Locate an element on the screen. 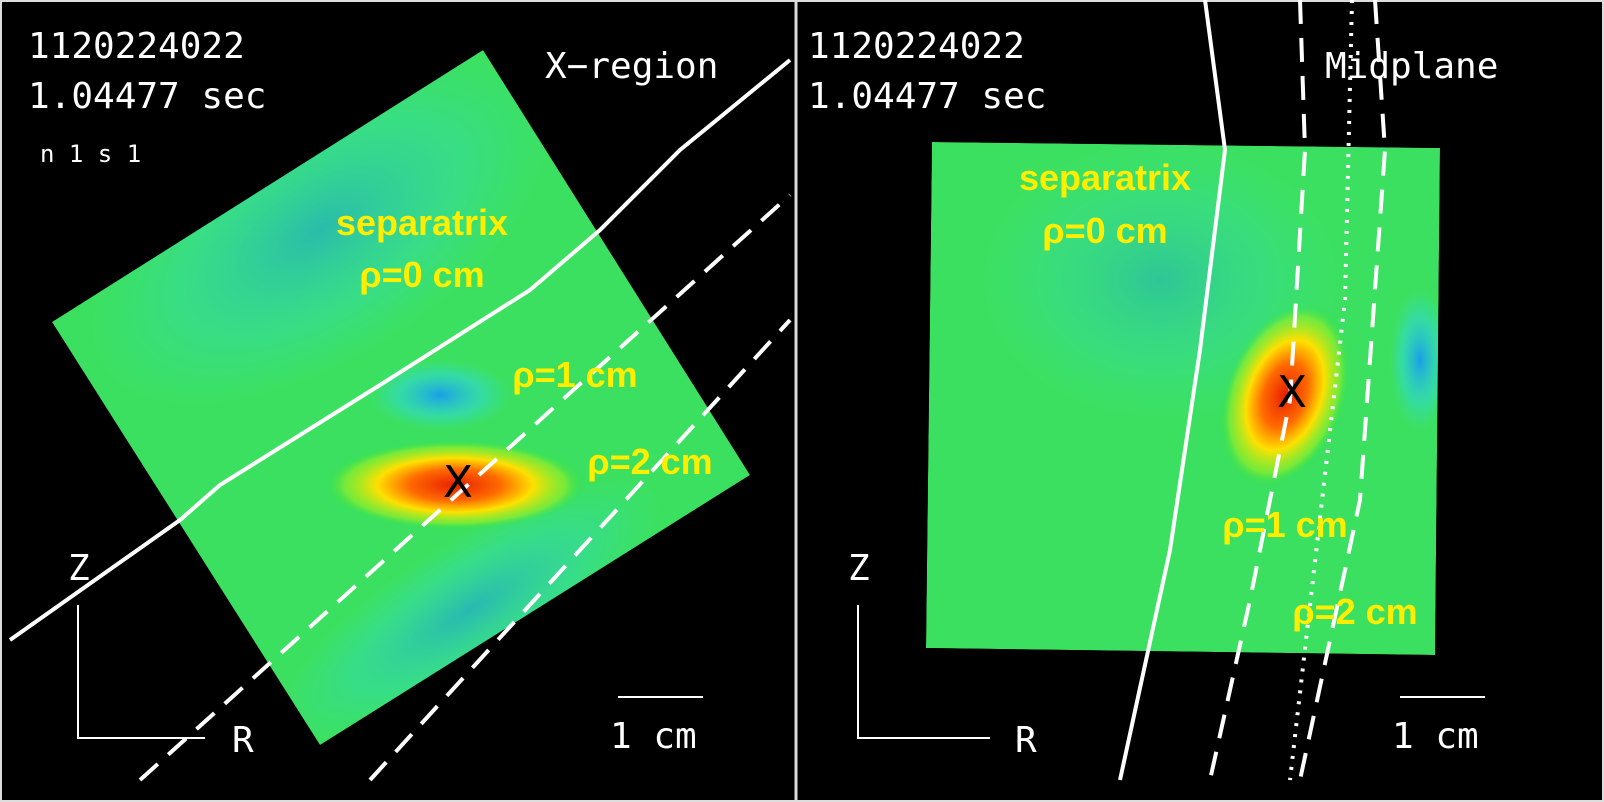  frame: n 1 s 1 is located at coordinates (90, 154).